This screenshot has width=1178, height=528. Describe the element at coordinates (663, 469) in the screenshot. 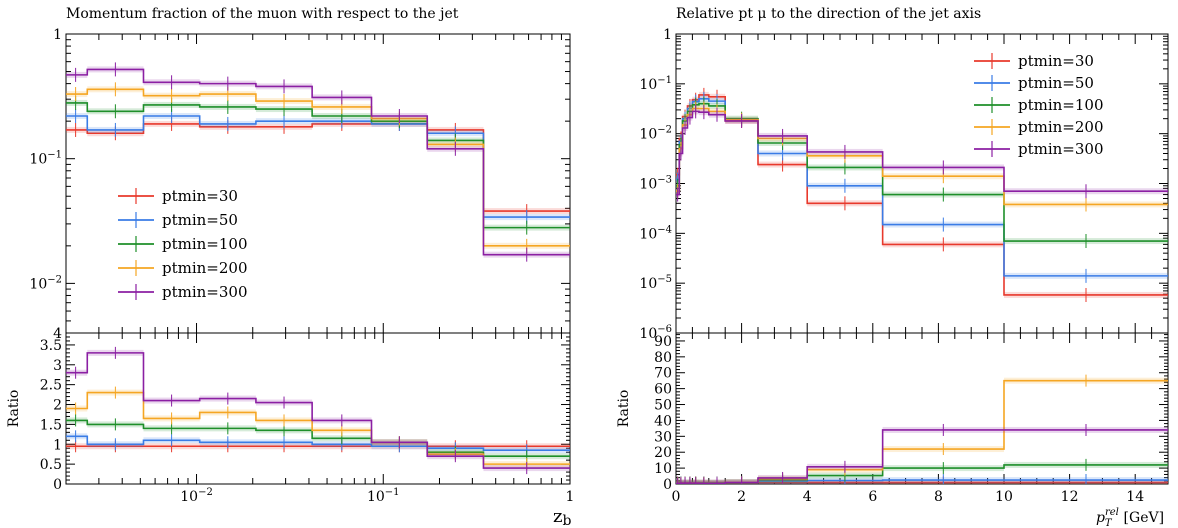

I see `ratio-y-tick-label: 10` at that location.